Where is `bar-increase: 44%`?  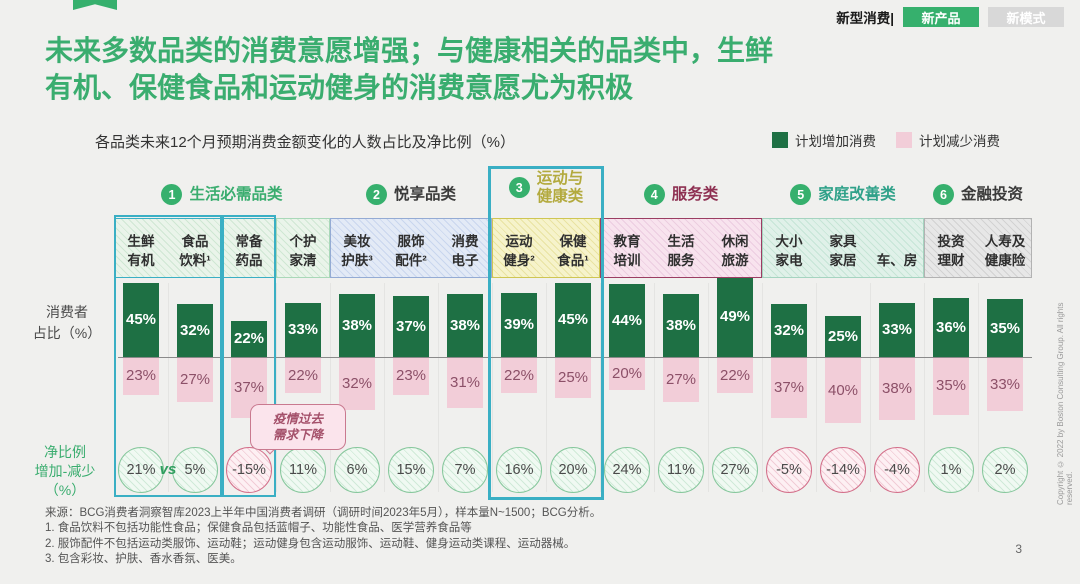 bar-increase: 44% is located at coordinates (627, 320).